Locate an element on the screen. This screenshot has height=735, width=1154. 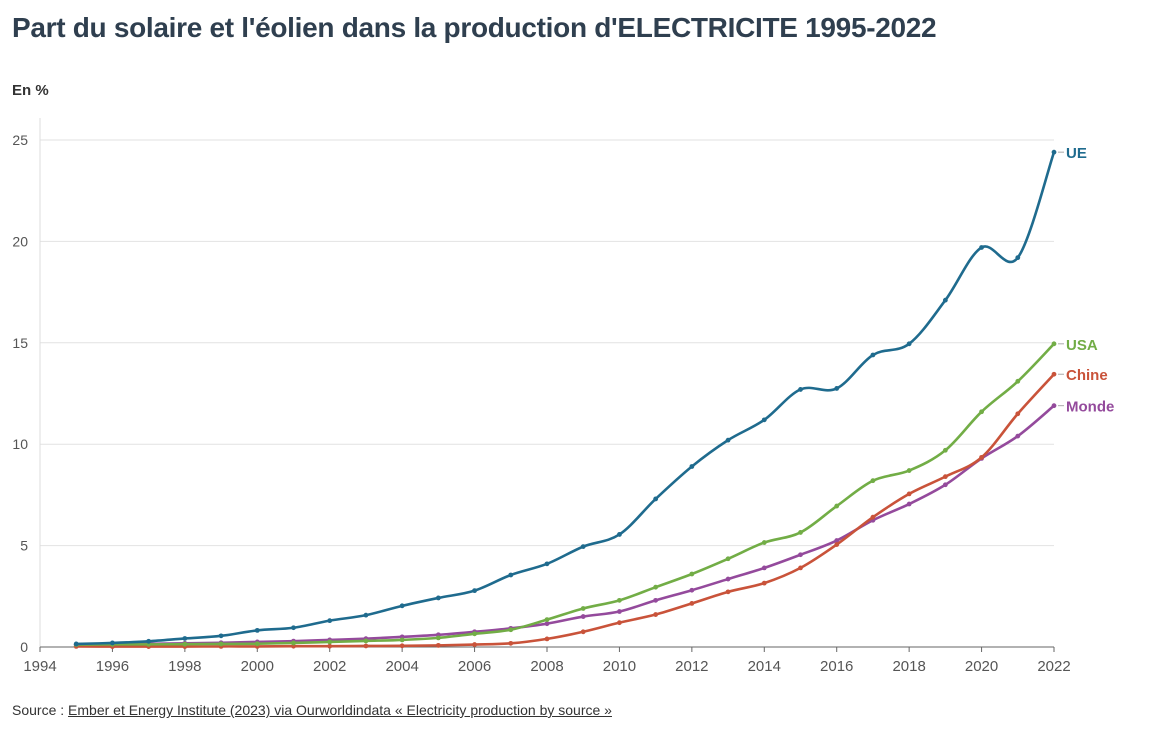
x-tick-label: 2018 is located at coordinates (908, 666).